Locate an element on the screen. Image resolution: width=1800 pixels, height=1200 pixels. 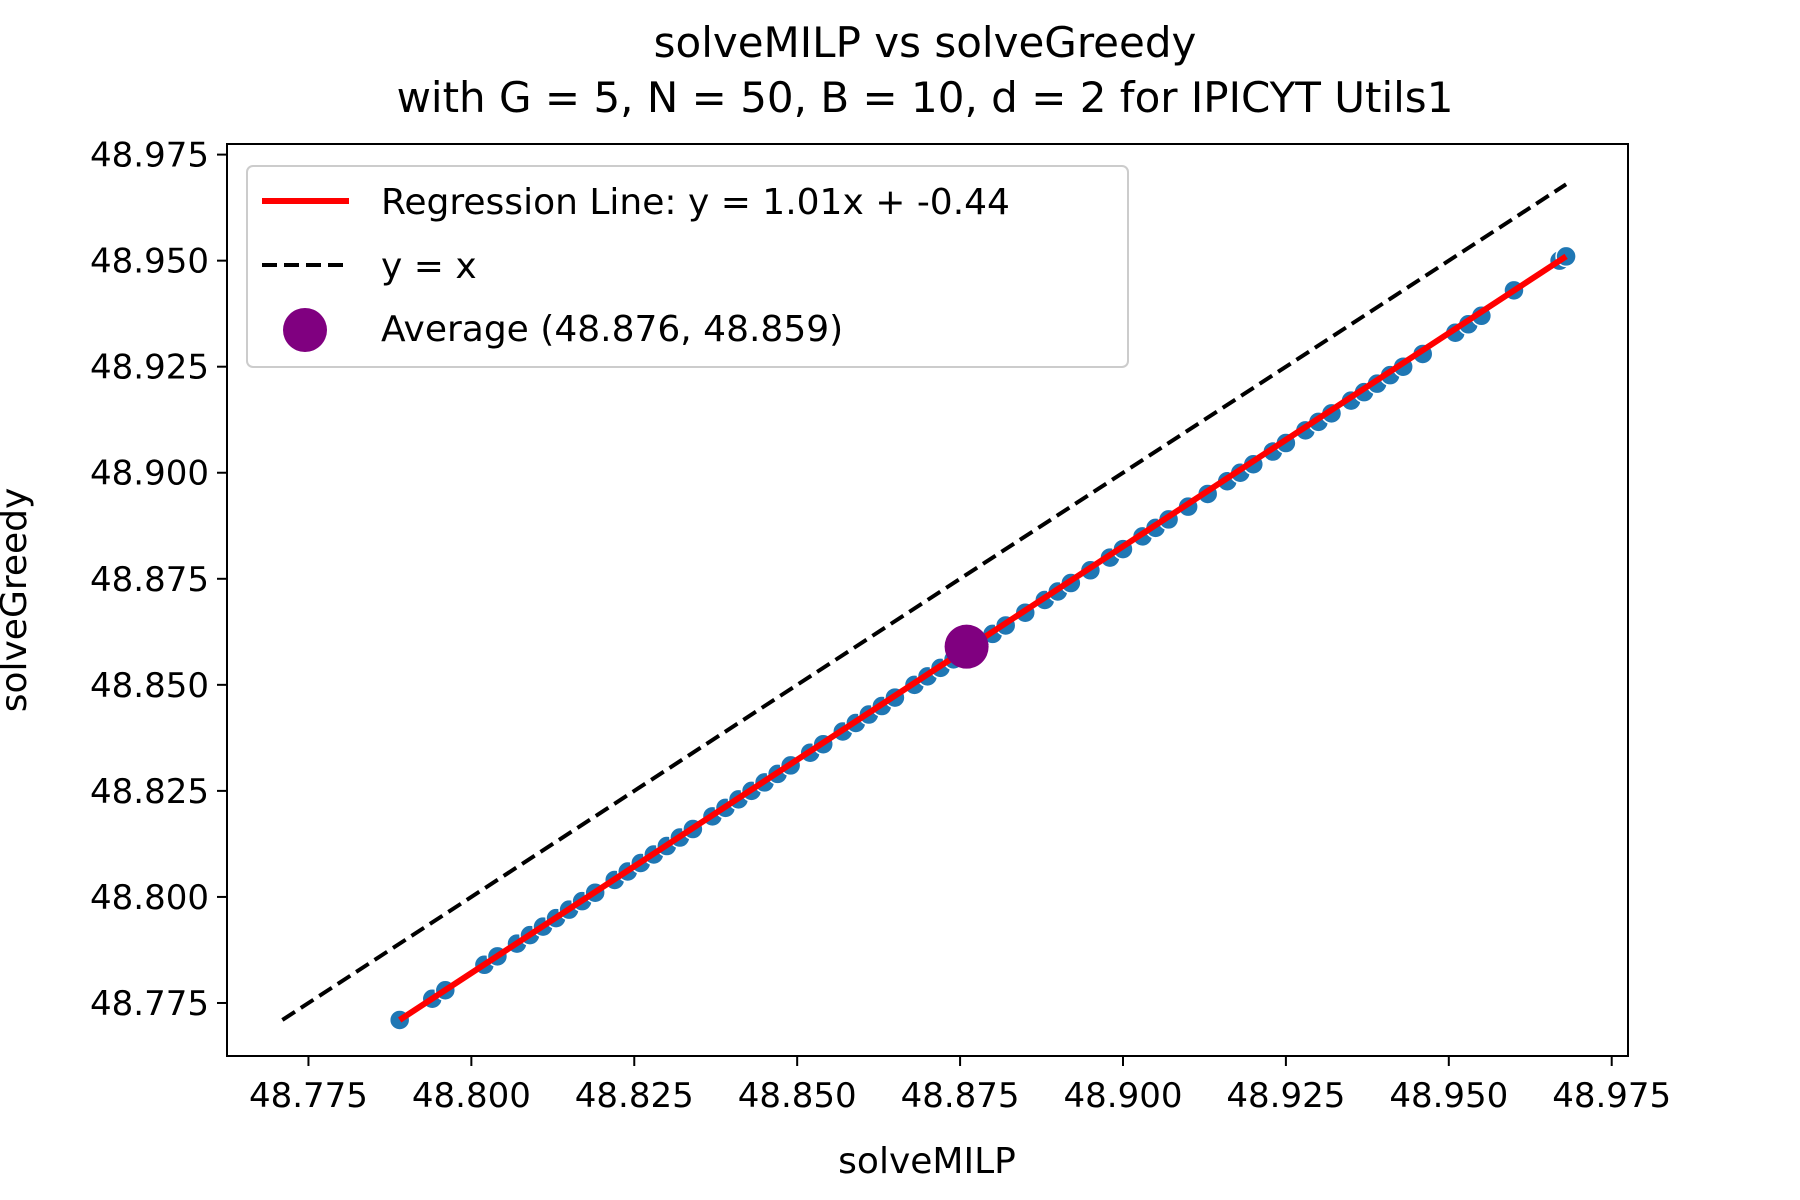
x-axis-label: solveMILP is located at coordinates (927, 1161).